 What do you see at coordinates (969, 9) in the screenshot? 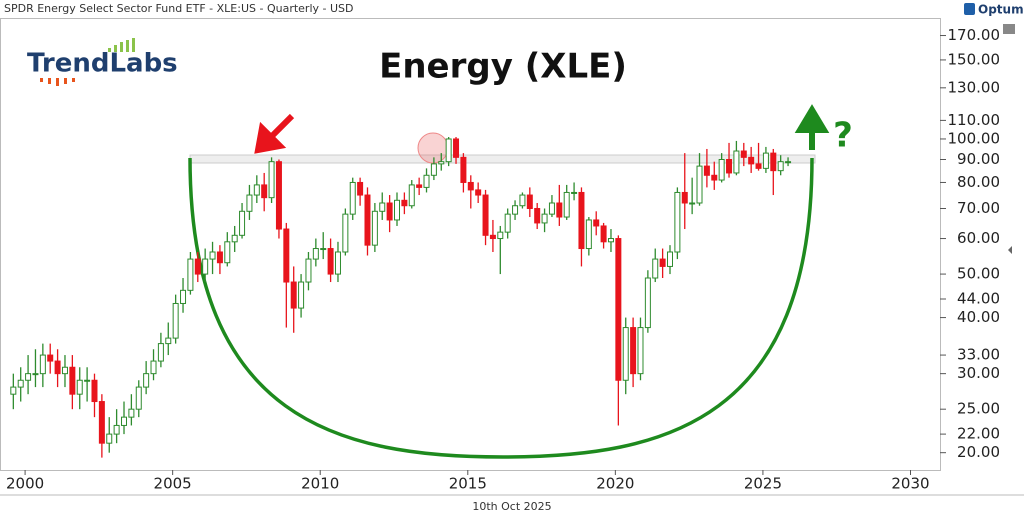
I see `brand-icon` at bounding box center [969, 9].